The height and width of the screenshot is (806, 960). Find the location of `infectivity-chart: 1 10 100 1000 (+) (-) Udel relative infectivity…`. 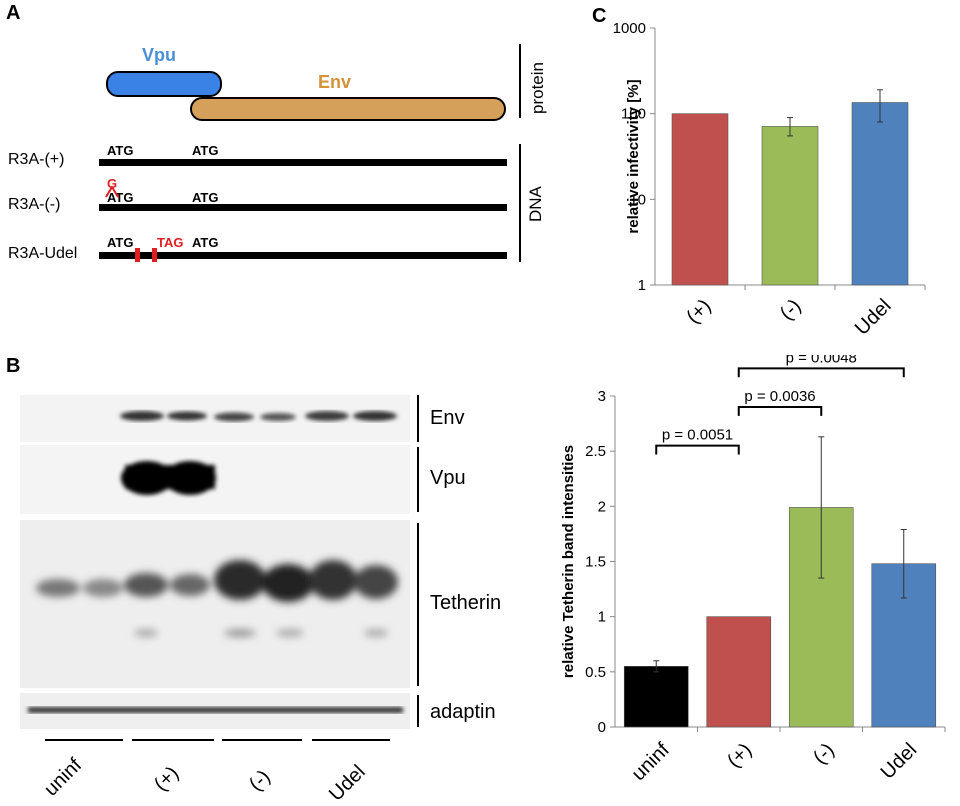

infectivity-chart: 1 10 100 1000 (+) (-) Udel relative infectivity… is located at coordinates (769, 180).